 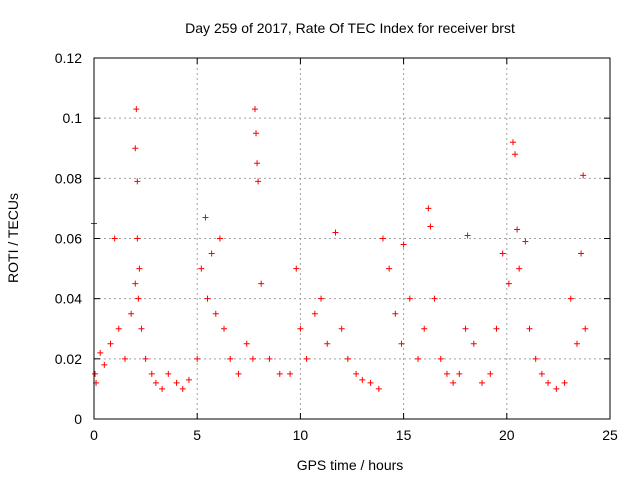 I want to click on y-tick-label: 0.08, so click(x=68, y=178).